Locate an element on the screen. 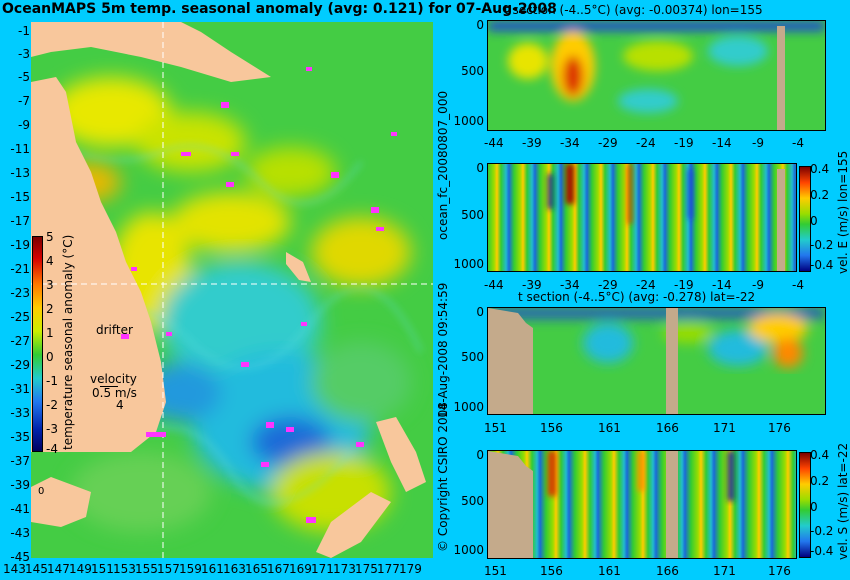 This screenshot has height=580, width=850. colorbar-tick: 1 is located at coordinates (50, 333).